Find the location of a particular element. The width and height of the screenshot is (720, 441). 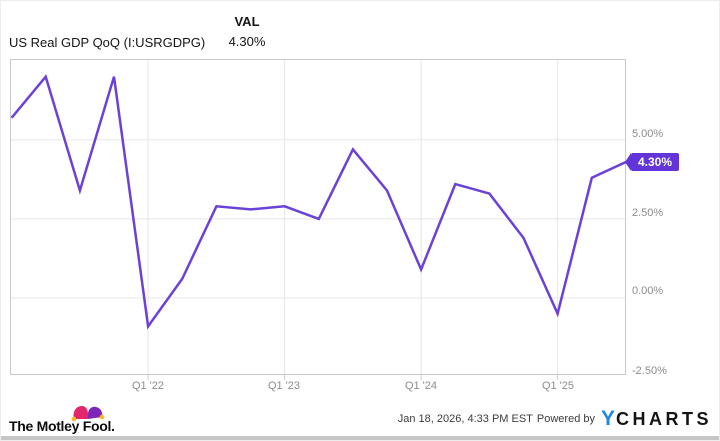

hat-bell-right is located at coordinates (102, 417).